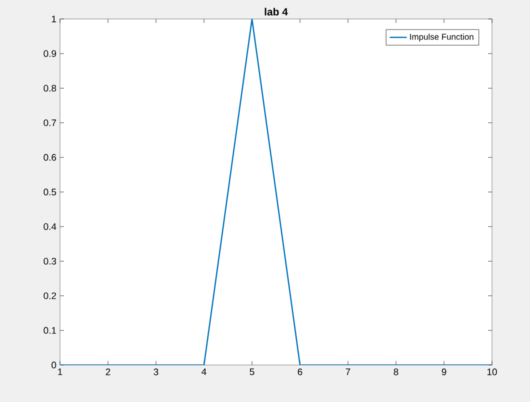 The height and width of the screenshot is (402, 530). I want to click on y-tick-label: 0.1, so click(50, 330).